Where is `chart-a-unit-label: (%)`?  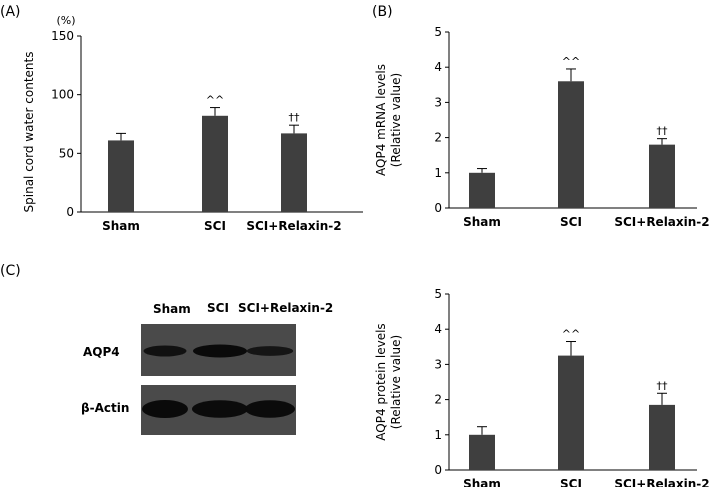
chart-a-unit-label: (%) is located at coordinates (65, 20).